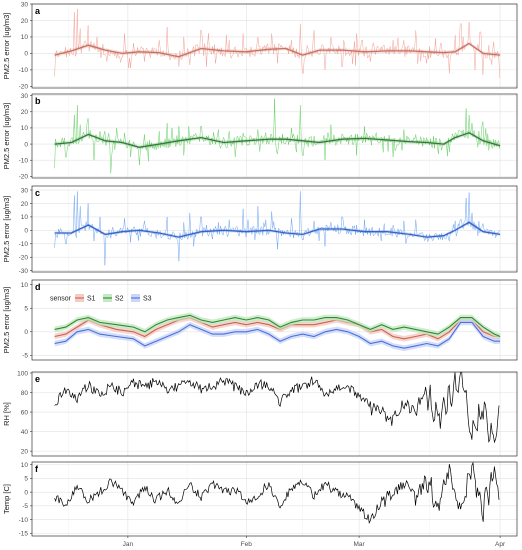  Describe the element at coordinates (38, 11) in the screenshot. I see `panel-letter: a` at that location.